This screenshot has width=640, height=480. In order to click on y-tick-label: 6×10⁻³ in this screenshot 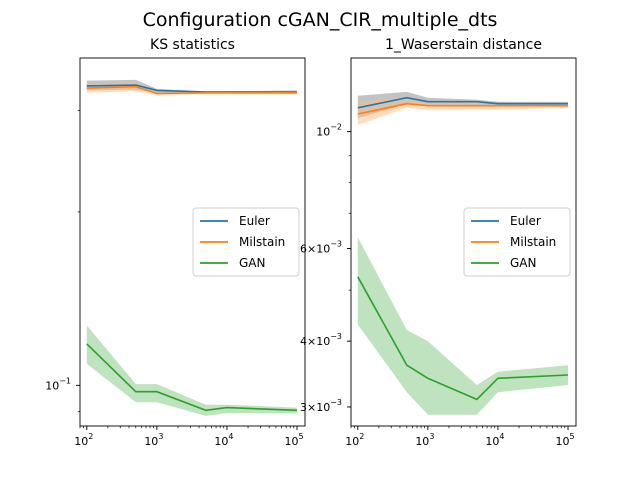, I will do `click(321, 247)`.